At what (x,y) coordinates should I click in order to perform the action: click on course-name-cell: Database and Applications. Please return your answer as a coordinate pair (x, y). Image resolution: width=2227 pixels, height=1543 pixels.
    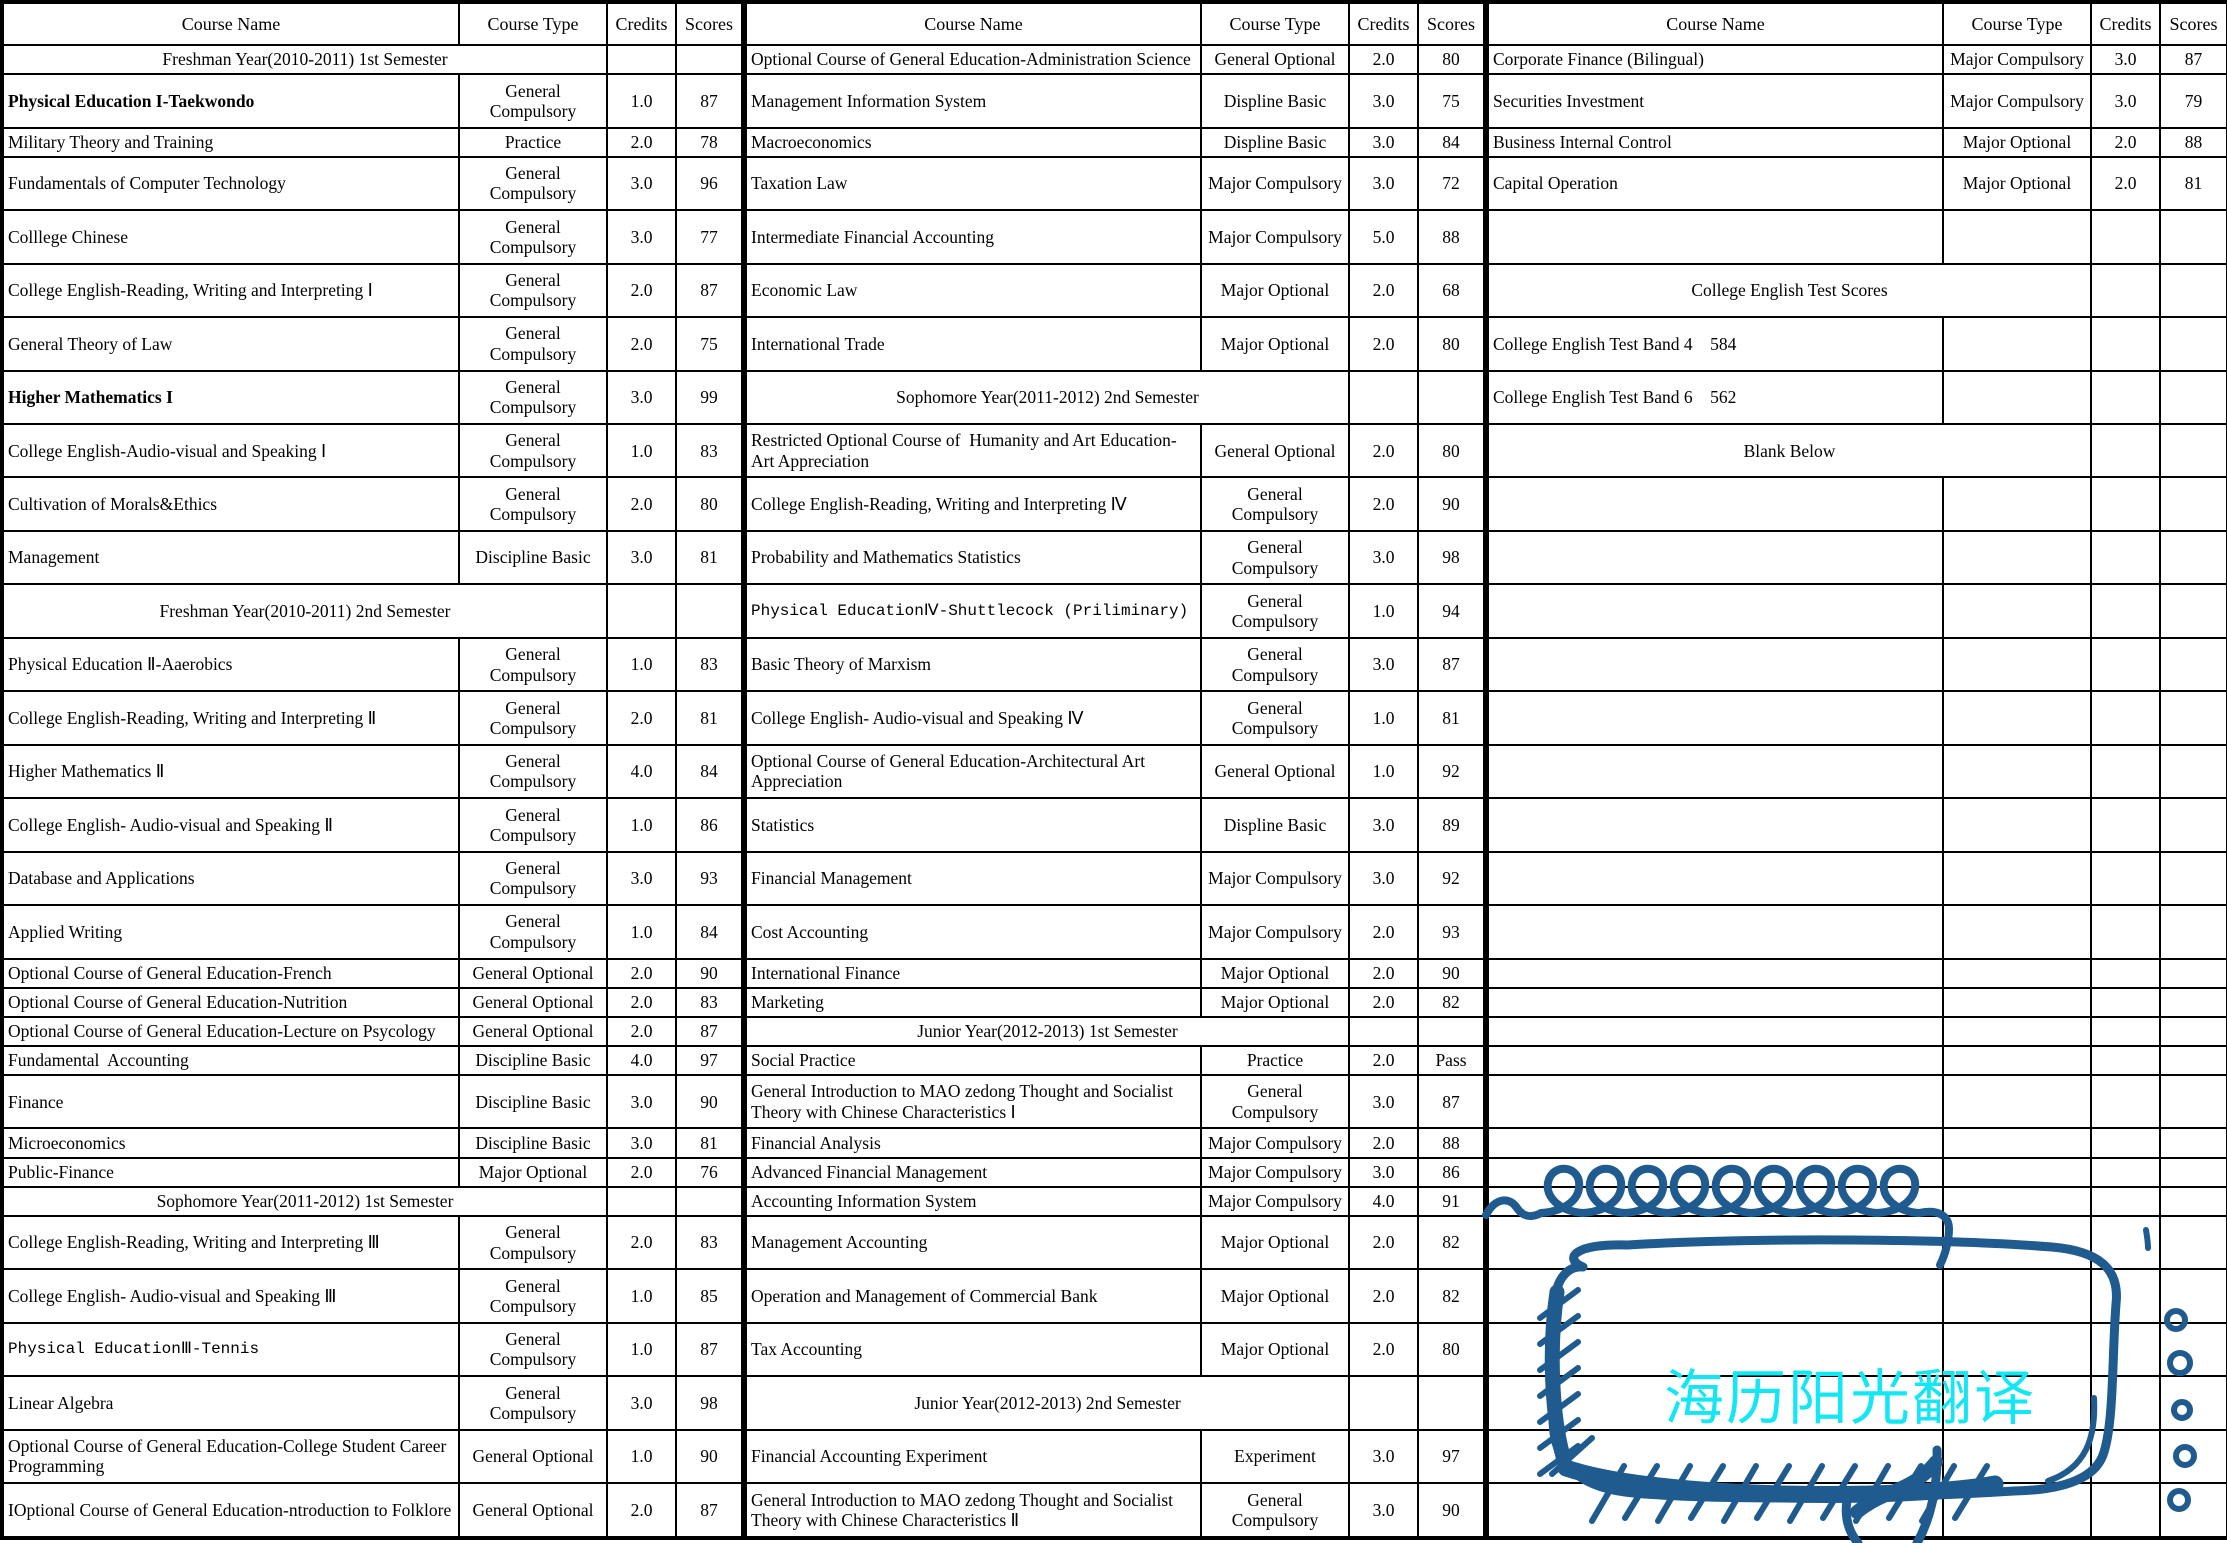
    Looking at the image, I should click on (230, 878).